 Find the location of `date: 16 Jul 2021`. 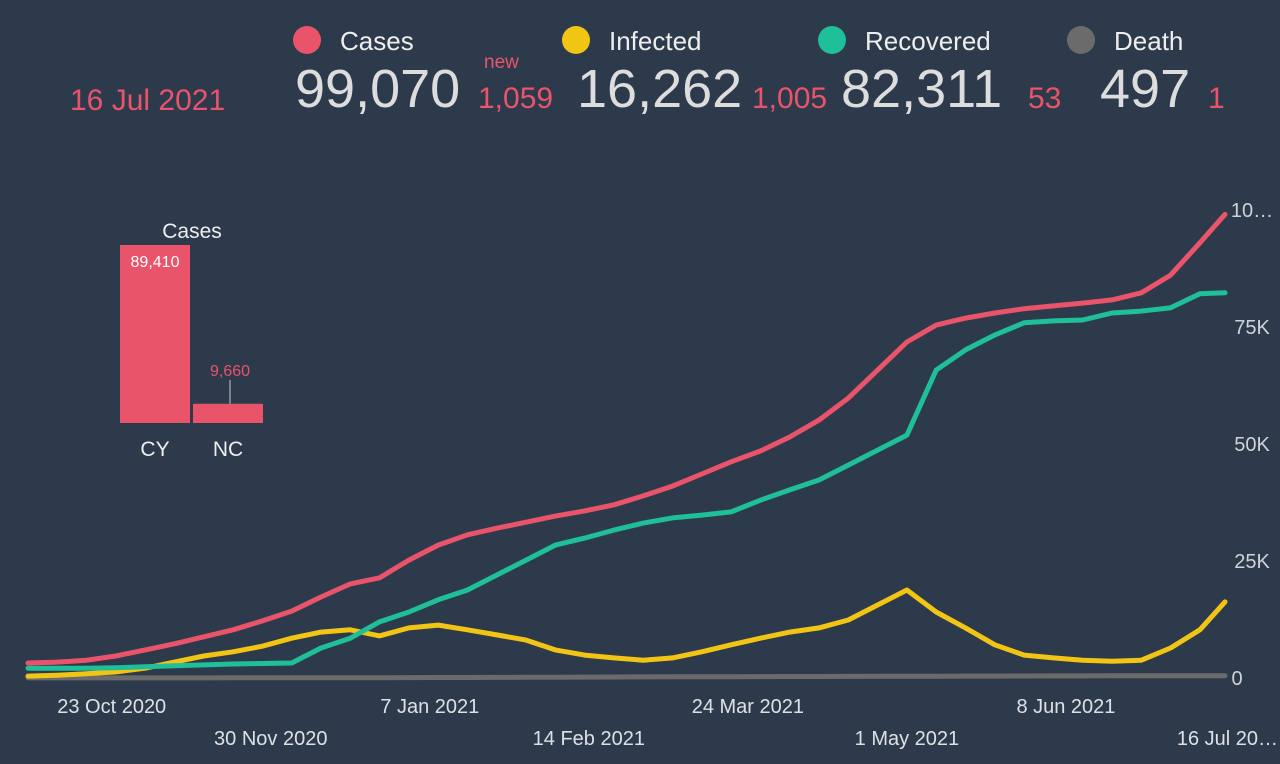

date: 16 Jul 2021 is located at coordinates (147, 100).